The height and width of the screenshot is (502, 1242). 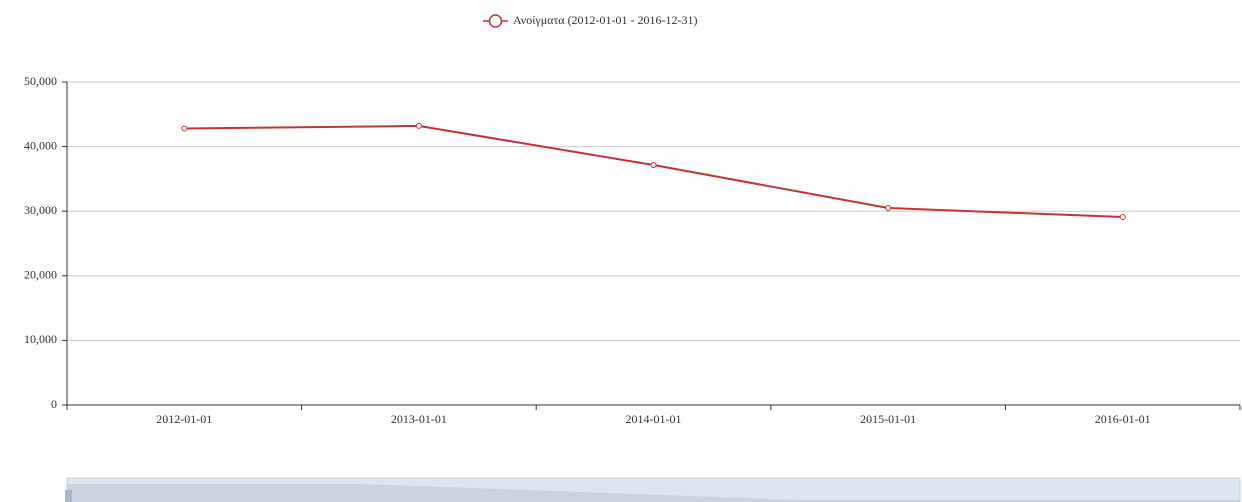 What do you see at coordinates (68, 496) in the screenshot?
I see `zoom-handle` at bounding box center [68, 496].